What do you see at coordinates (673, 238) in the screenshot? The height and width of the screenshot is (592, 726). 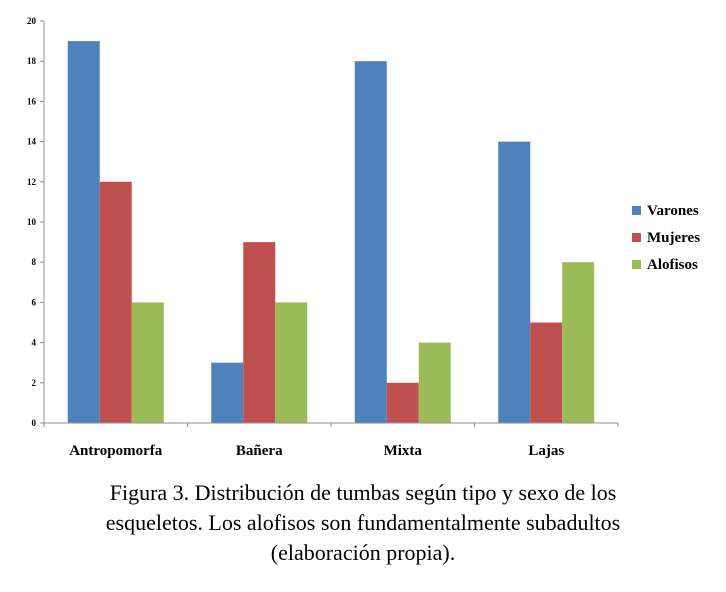 I see `legend-label-mujeres: Mujeres` at bounding box center [673, 238].